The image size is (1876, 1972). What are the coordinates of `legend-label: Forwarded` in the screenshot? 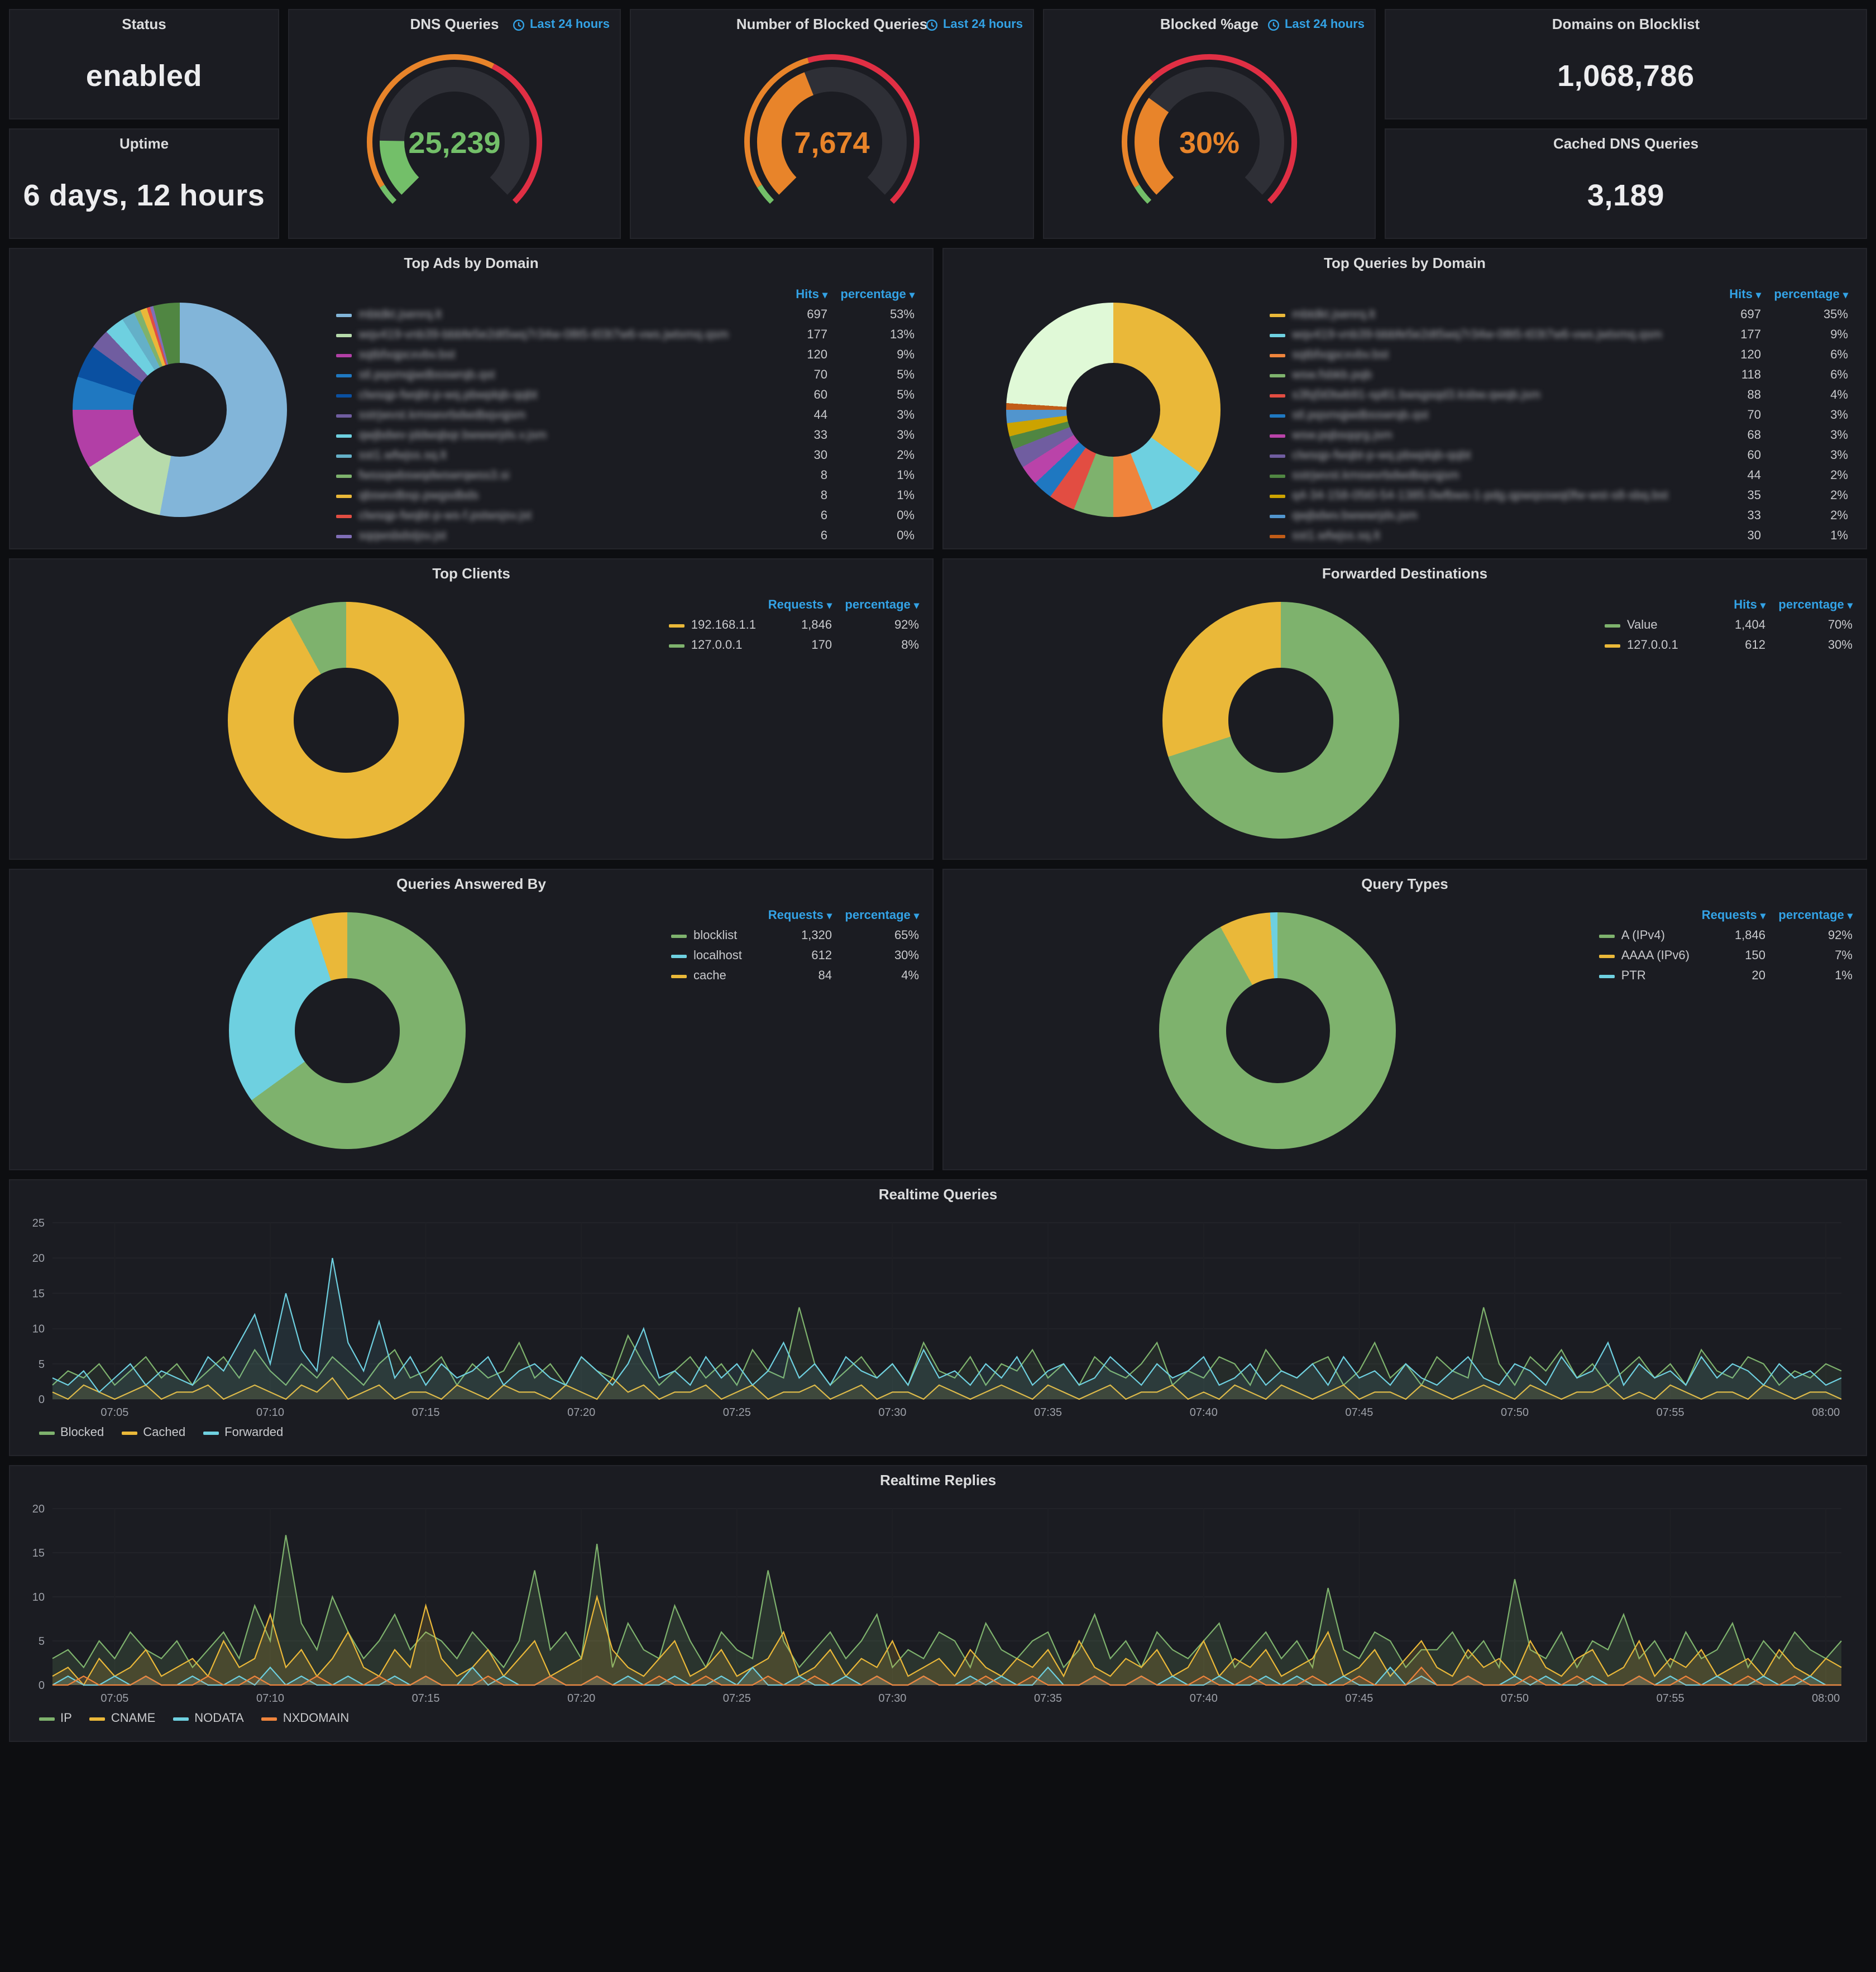 It's located at (254, 1432).